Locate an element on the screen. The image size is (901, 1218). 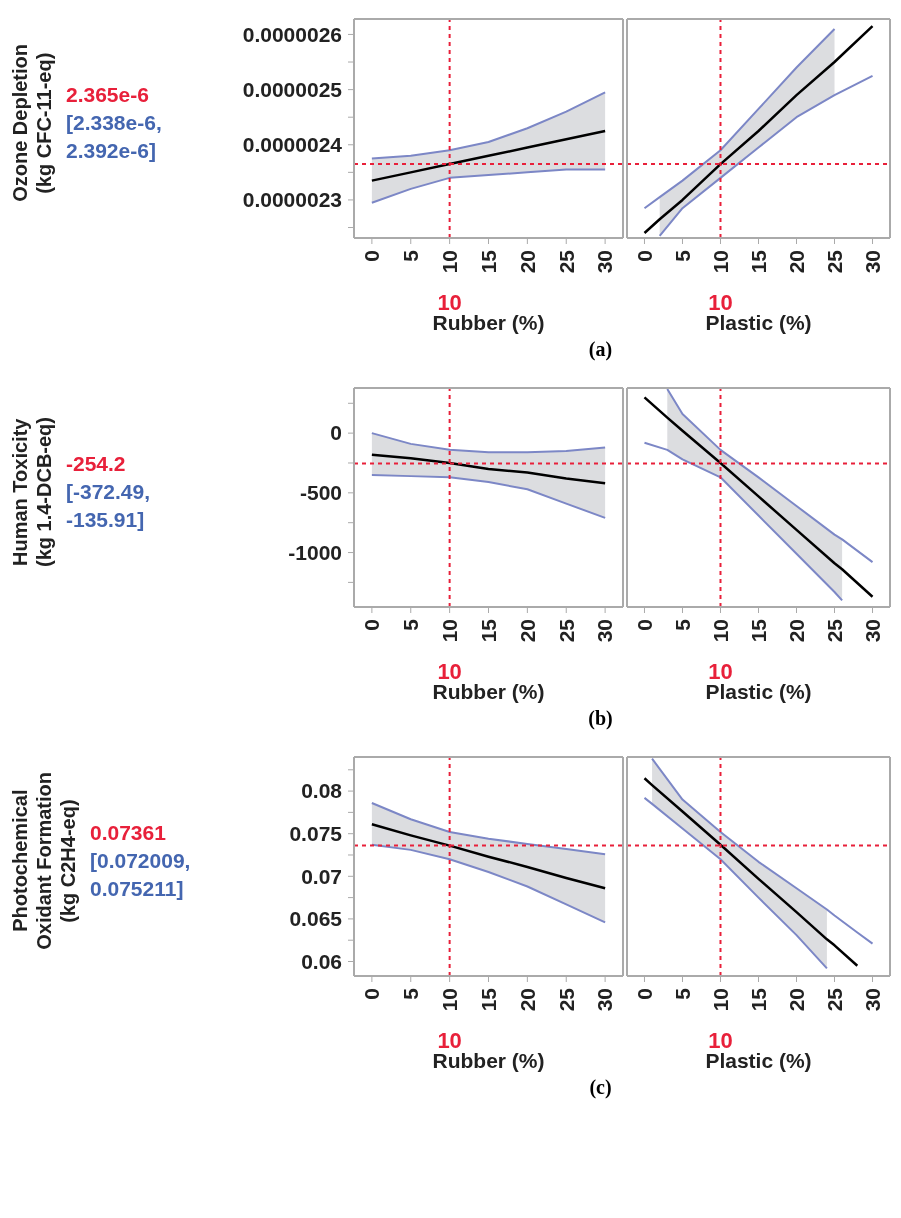
text: -254.2 is located at coordinates (96, 464).